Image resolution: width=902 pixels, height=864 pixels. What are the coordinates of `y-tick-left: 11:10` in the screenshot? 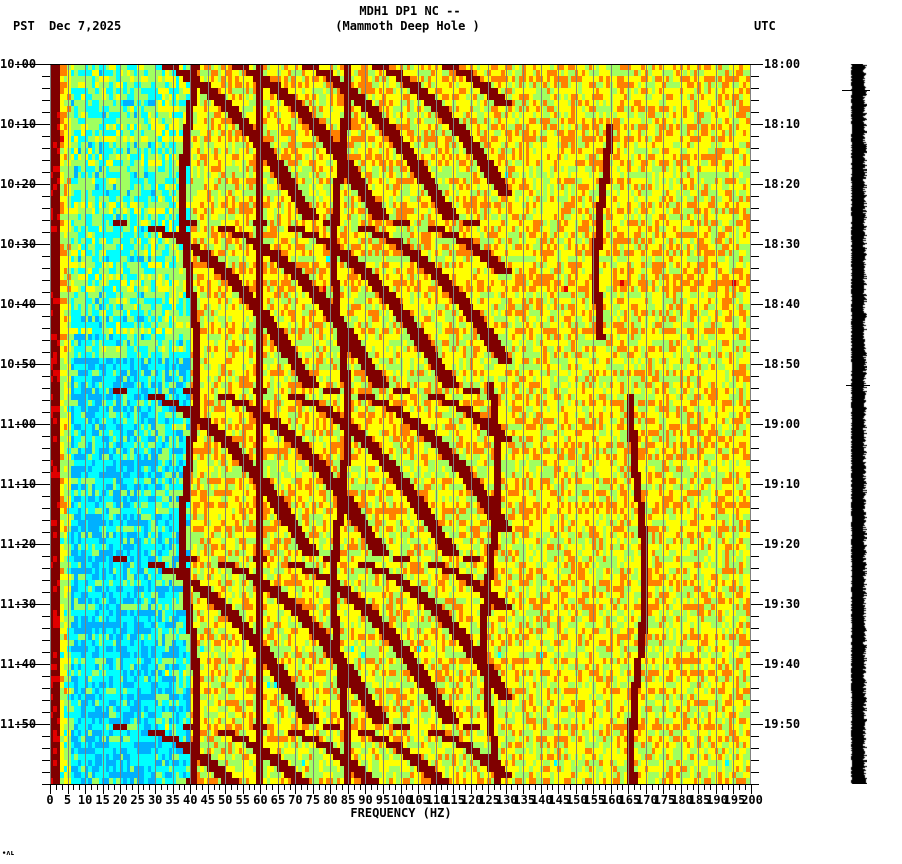 It's located at (18, 484).